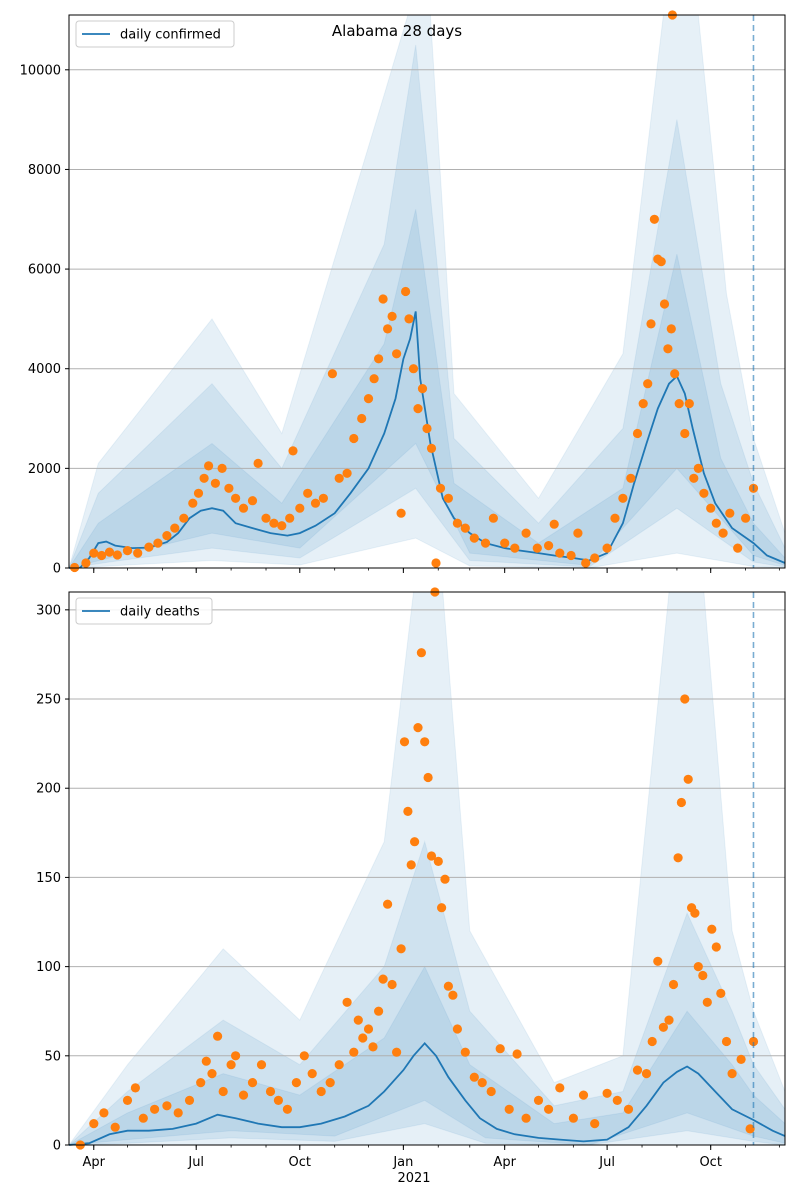 The height and width of the screenshot is (1200, 800). Describe the element at coordinates (44, 320) in the screenshot. I see `confirmed-y-axis: 0 2000 4000 6000 8000 10000` at that location.